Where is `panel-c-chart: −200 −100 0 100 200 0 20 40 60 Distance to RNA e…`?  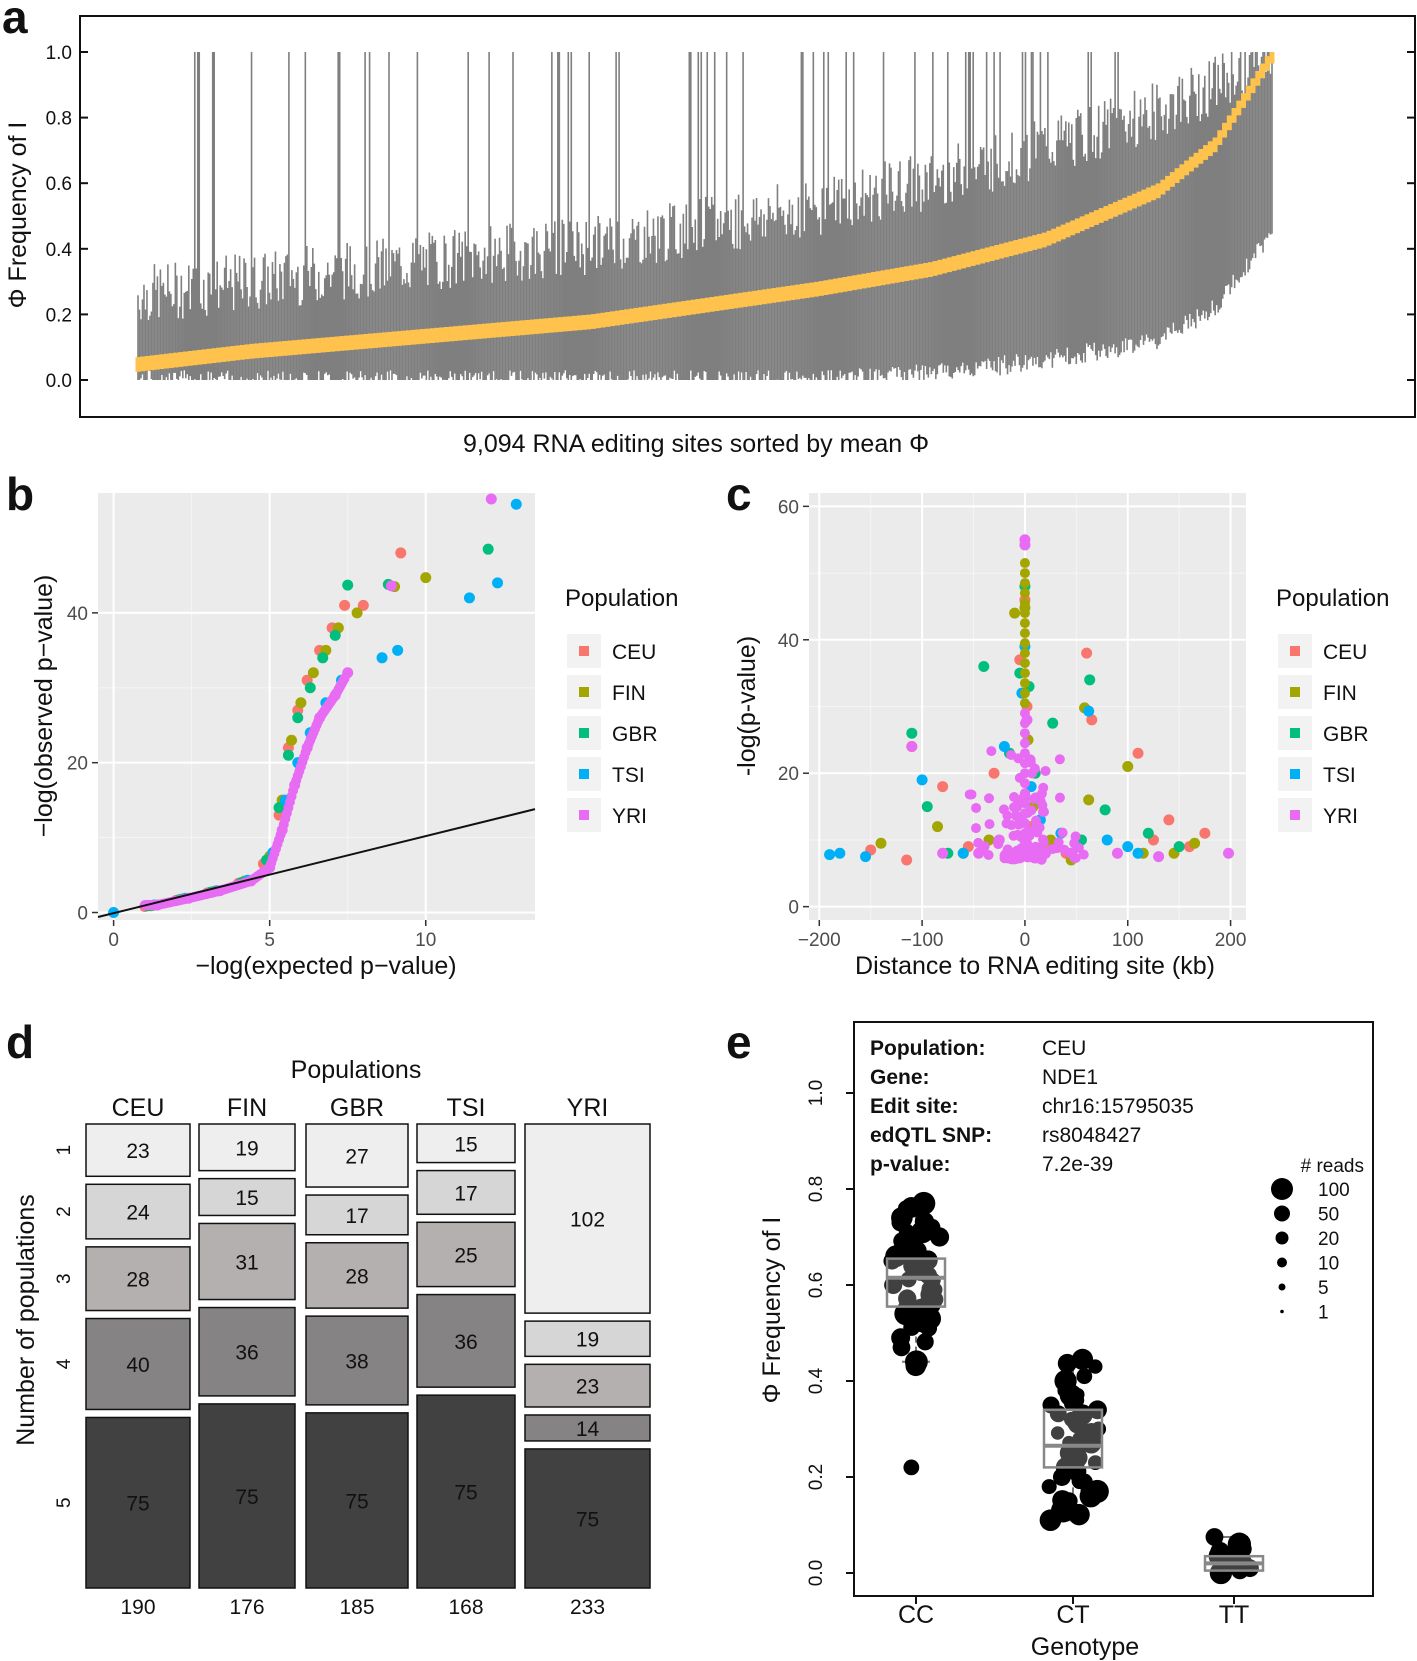
panel-c-chart: −200 −100 0 100 200 0 20 40 60 Distance to RNA e… is located at coordinates (1061, 736).